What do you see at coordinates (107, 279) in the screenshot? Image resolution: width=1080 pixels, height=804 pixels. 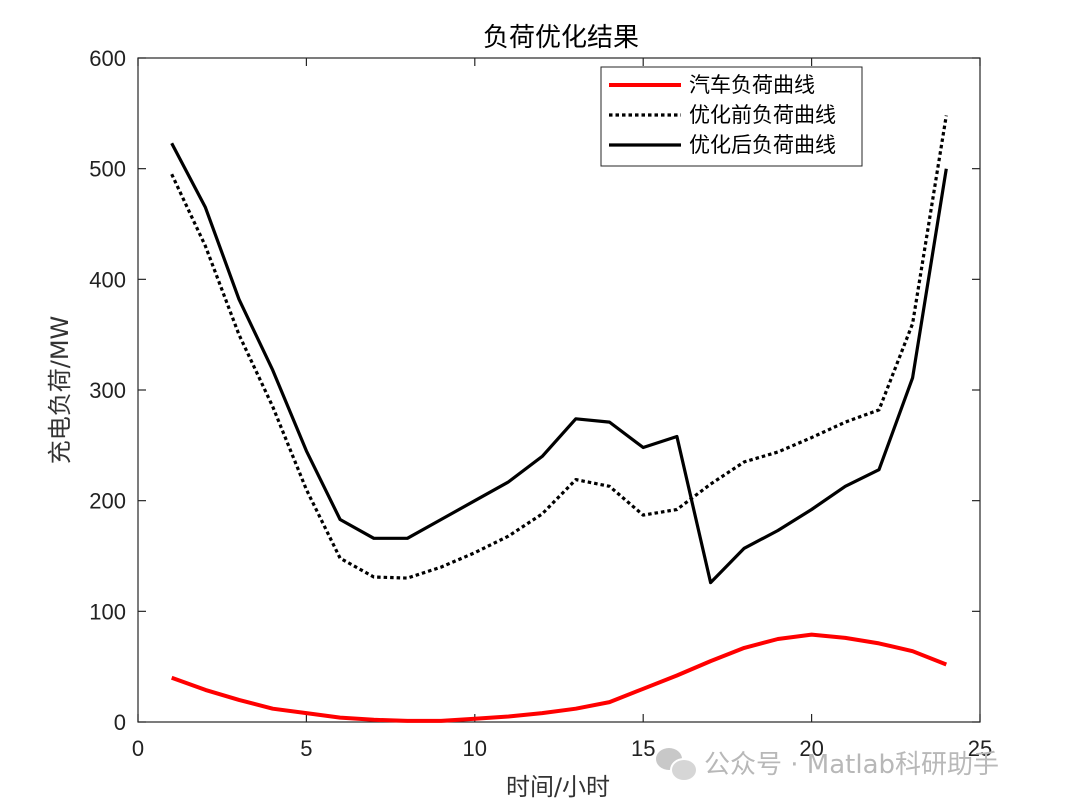 I see `y-tick-label: 400` at bounding box center [107, 279].